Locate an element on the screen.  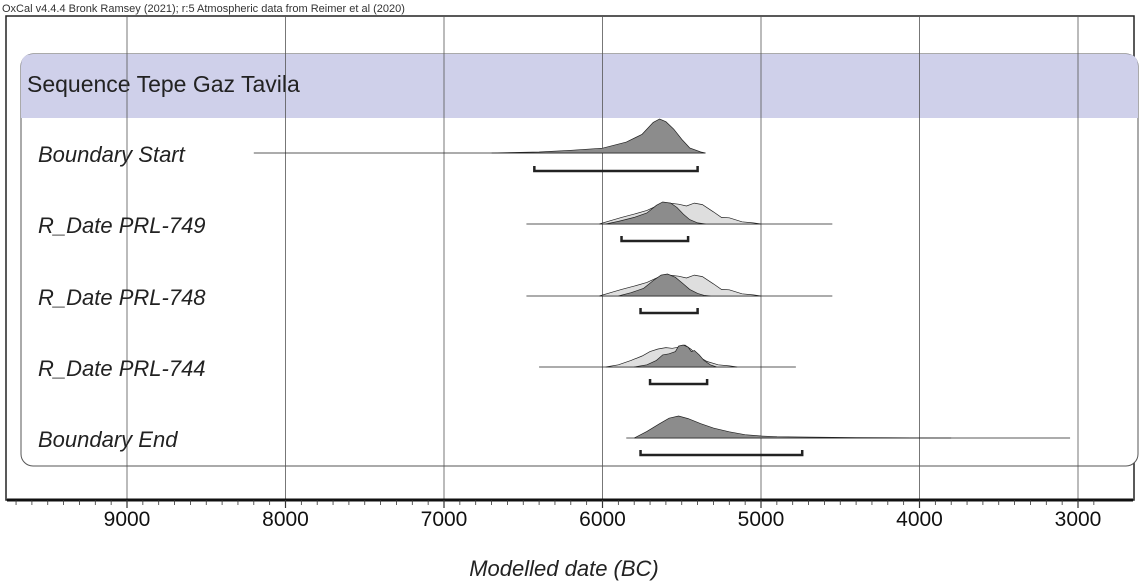
x-tick-label-9000: 9000 is located at coordinates (127, 519).